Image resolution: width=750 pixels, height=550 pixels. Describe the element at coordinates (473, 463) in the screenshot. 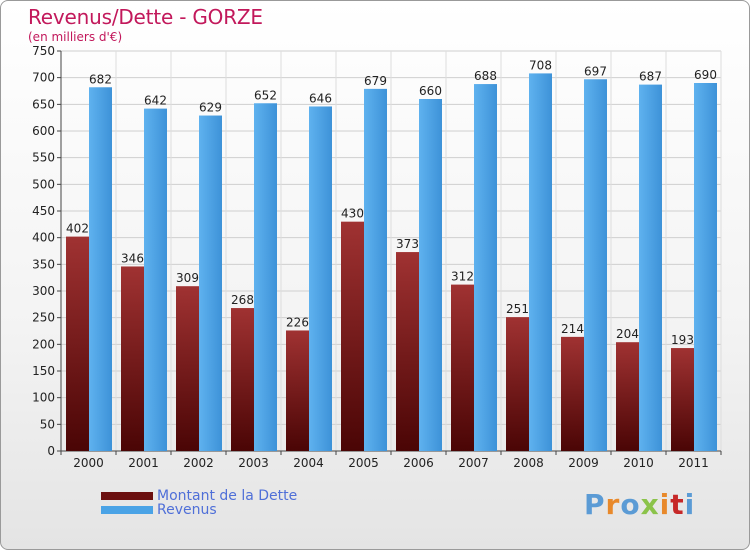

I see `x-tick-label: 2007` at that location.